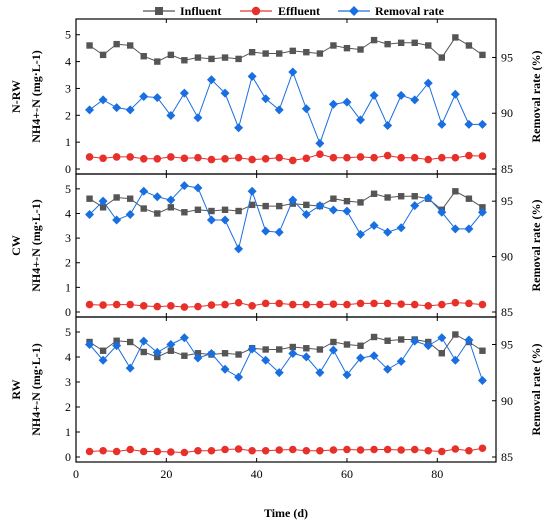 The width and height of the screenshot is (550, 524). What do you see at coordinates (166, 474) in the screenshot?
I see `x-tick-label: 20` at bounding box center [166, 474].